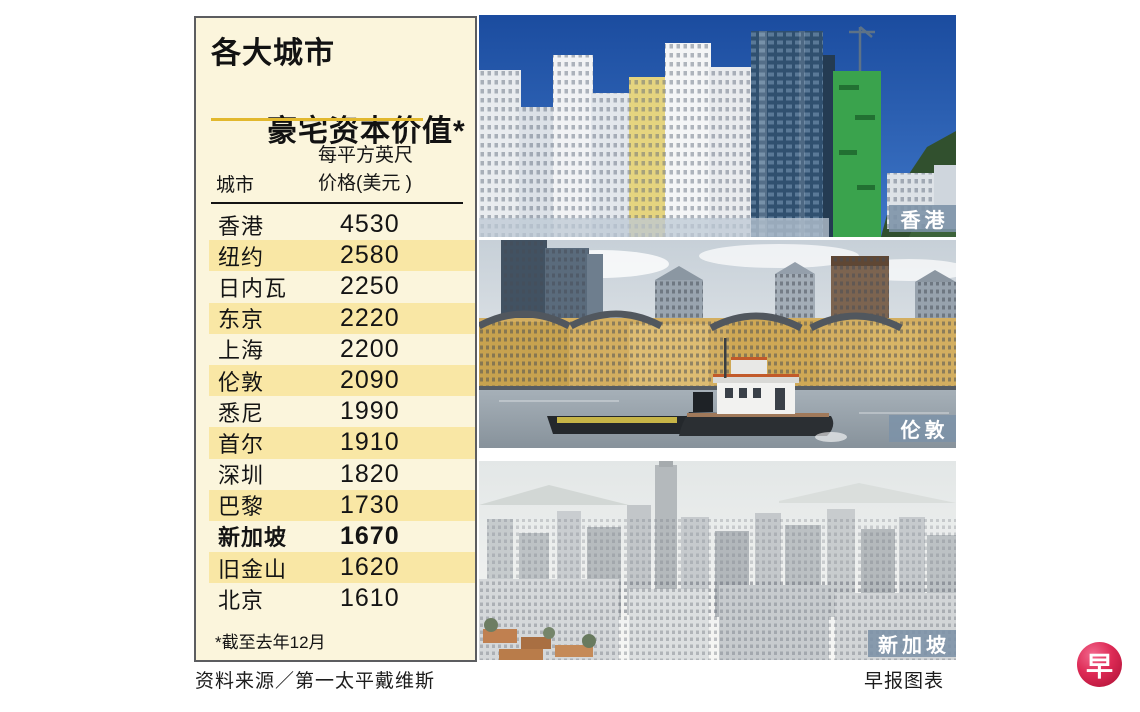  What do you see at coordinates (922, 218) in the screenshot?
I see `hongkong-photo-label: 香港` at bounding box center [922, 218].